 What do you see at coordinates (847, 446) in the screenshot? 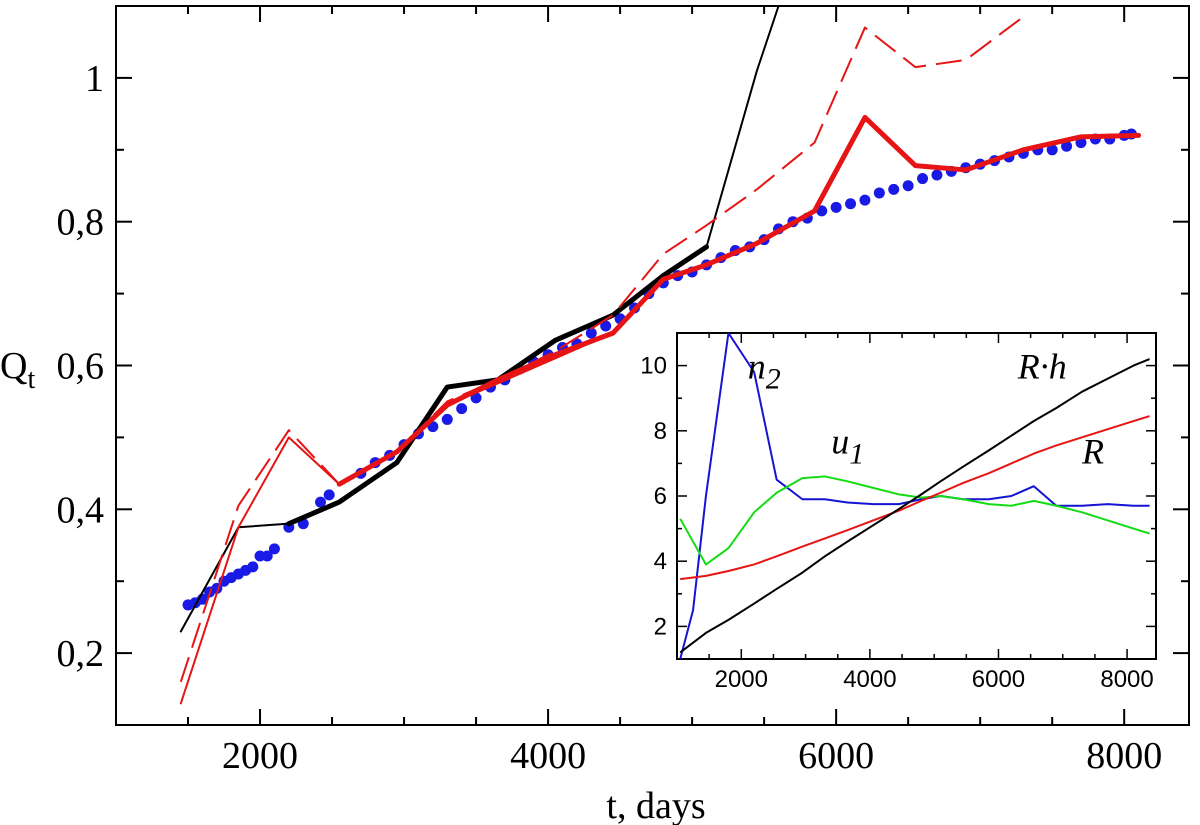
I see `inset-annotation: u1` at bounding box center [847, 446].